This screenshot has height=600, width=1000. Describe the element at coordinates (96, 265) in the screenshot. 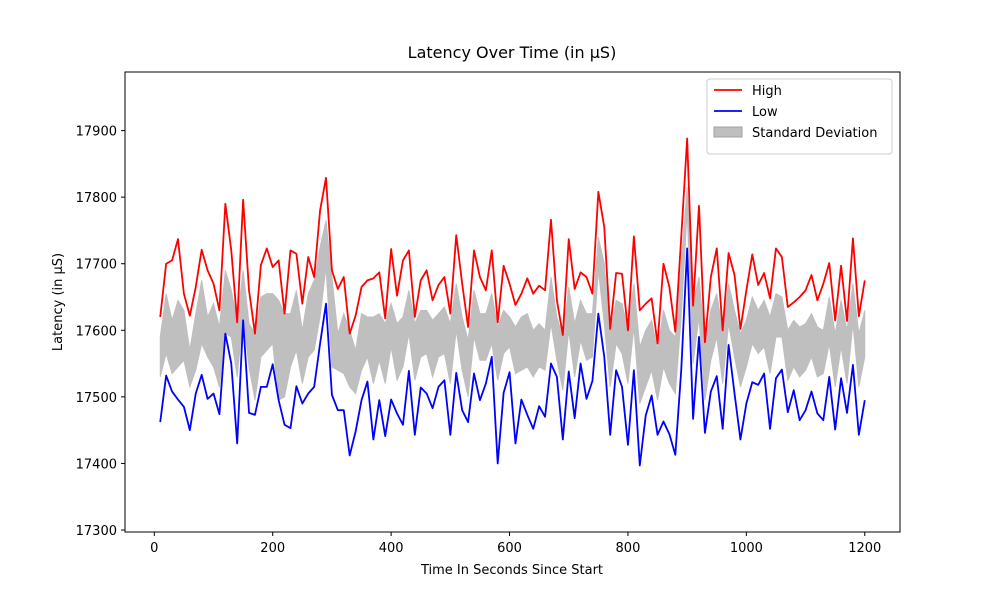

I see `y-tick-label: 17700` at that location.